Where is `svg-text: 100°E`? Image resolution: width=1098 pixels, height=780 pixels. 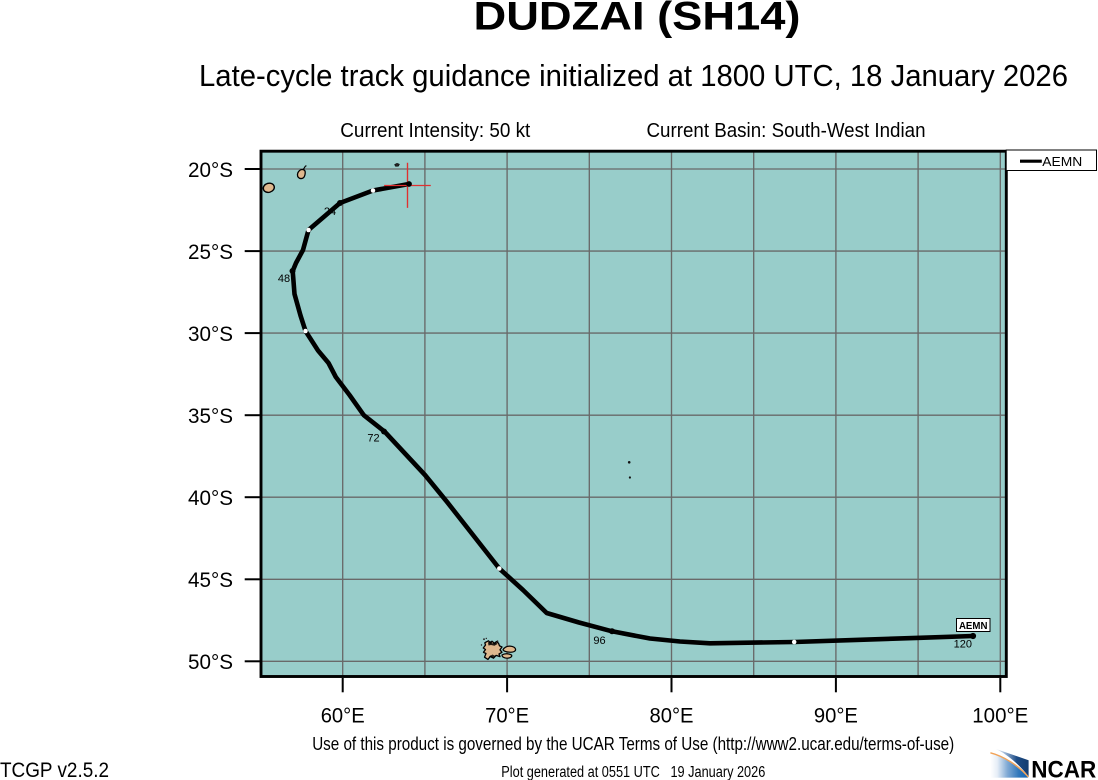
svg-text: 100°E is located at coordinates (1000, 714).